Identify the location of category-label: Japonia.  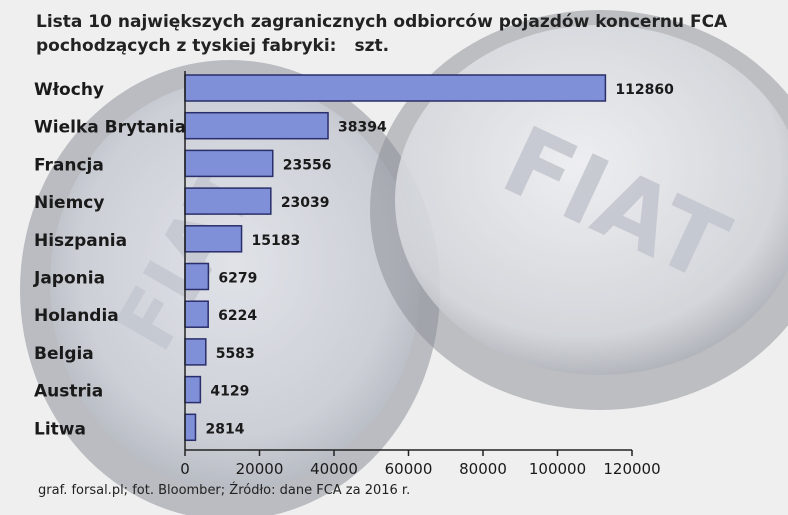
(69, 279).